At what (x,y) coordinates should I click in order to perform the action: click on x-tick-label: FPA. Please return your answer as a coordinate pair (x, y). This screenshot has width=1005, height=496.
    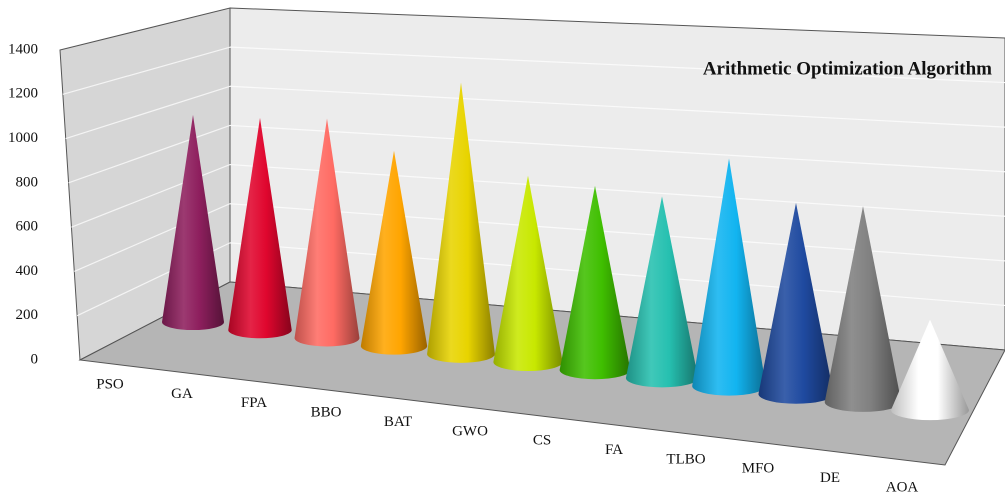
    Looking at the image, I should click on (254, 403).